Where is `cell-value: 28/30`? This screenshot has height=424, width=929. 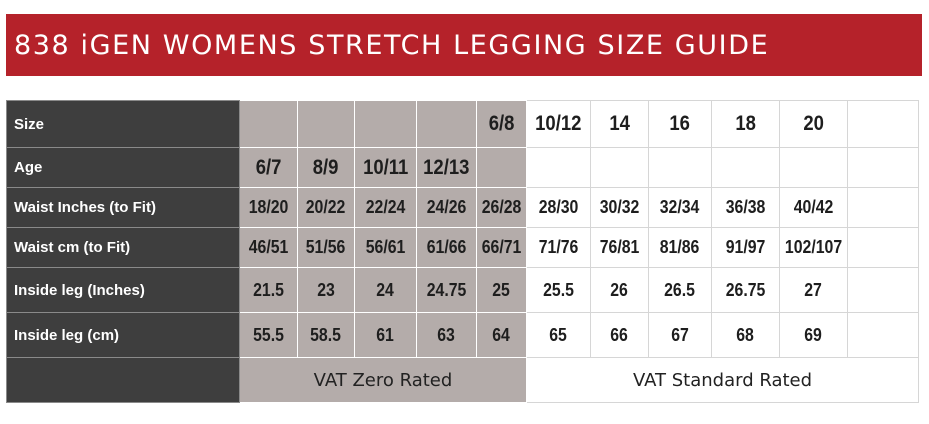 cell-value: 28/30 is located at coordinates (558, 207).